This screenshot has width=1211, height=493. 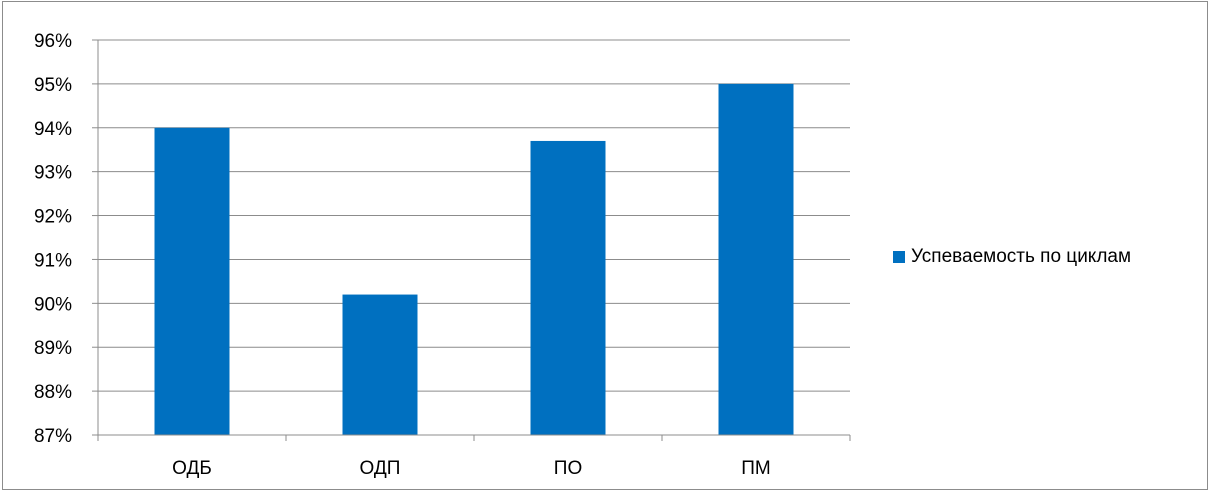 I want to click on y-tick-label: 88%, so click(x=53, y=392).